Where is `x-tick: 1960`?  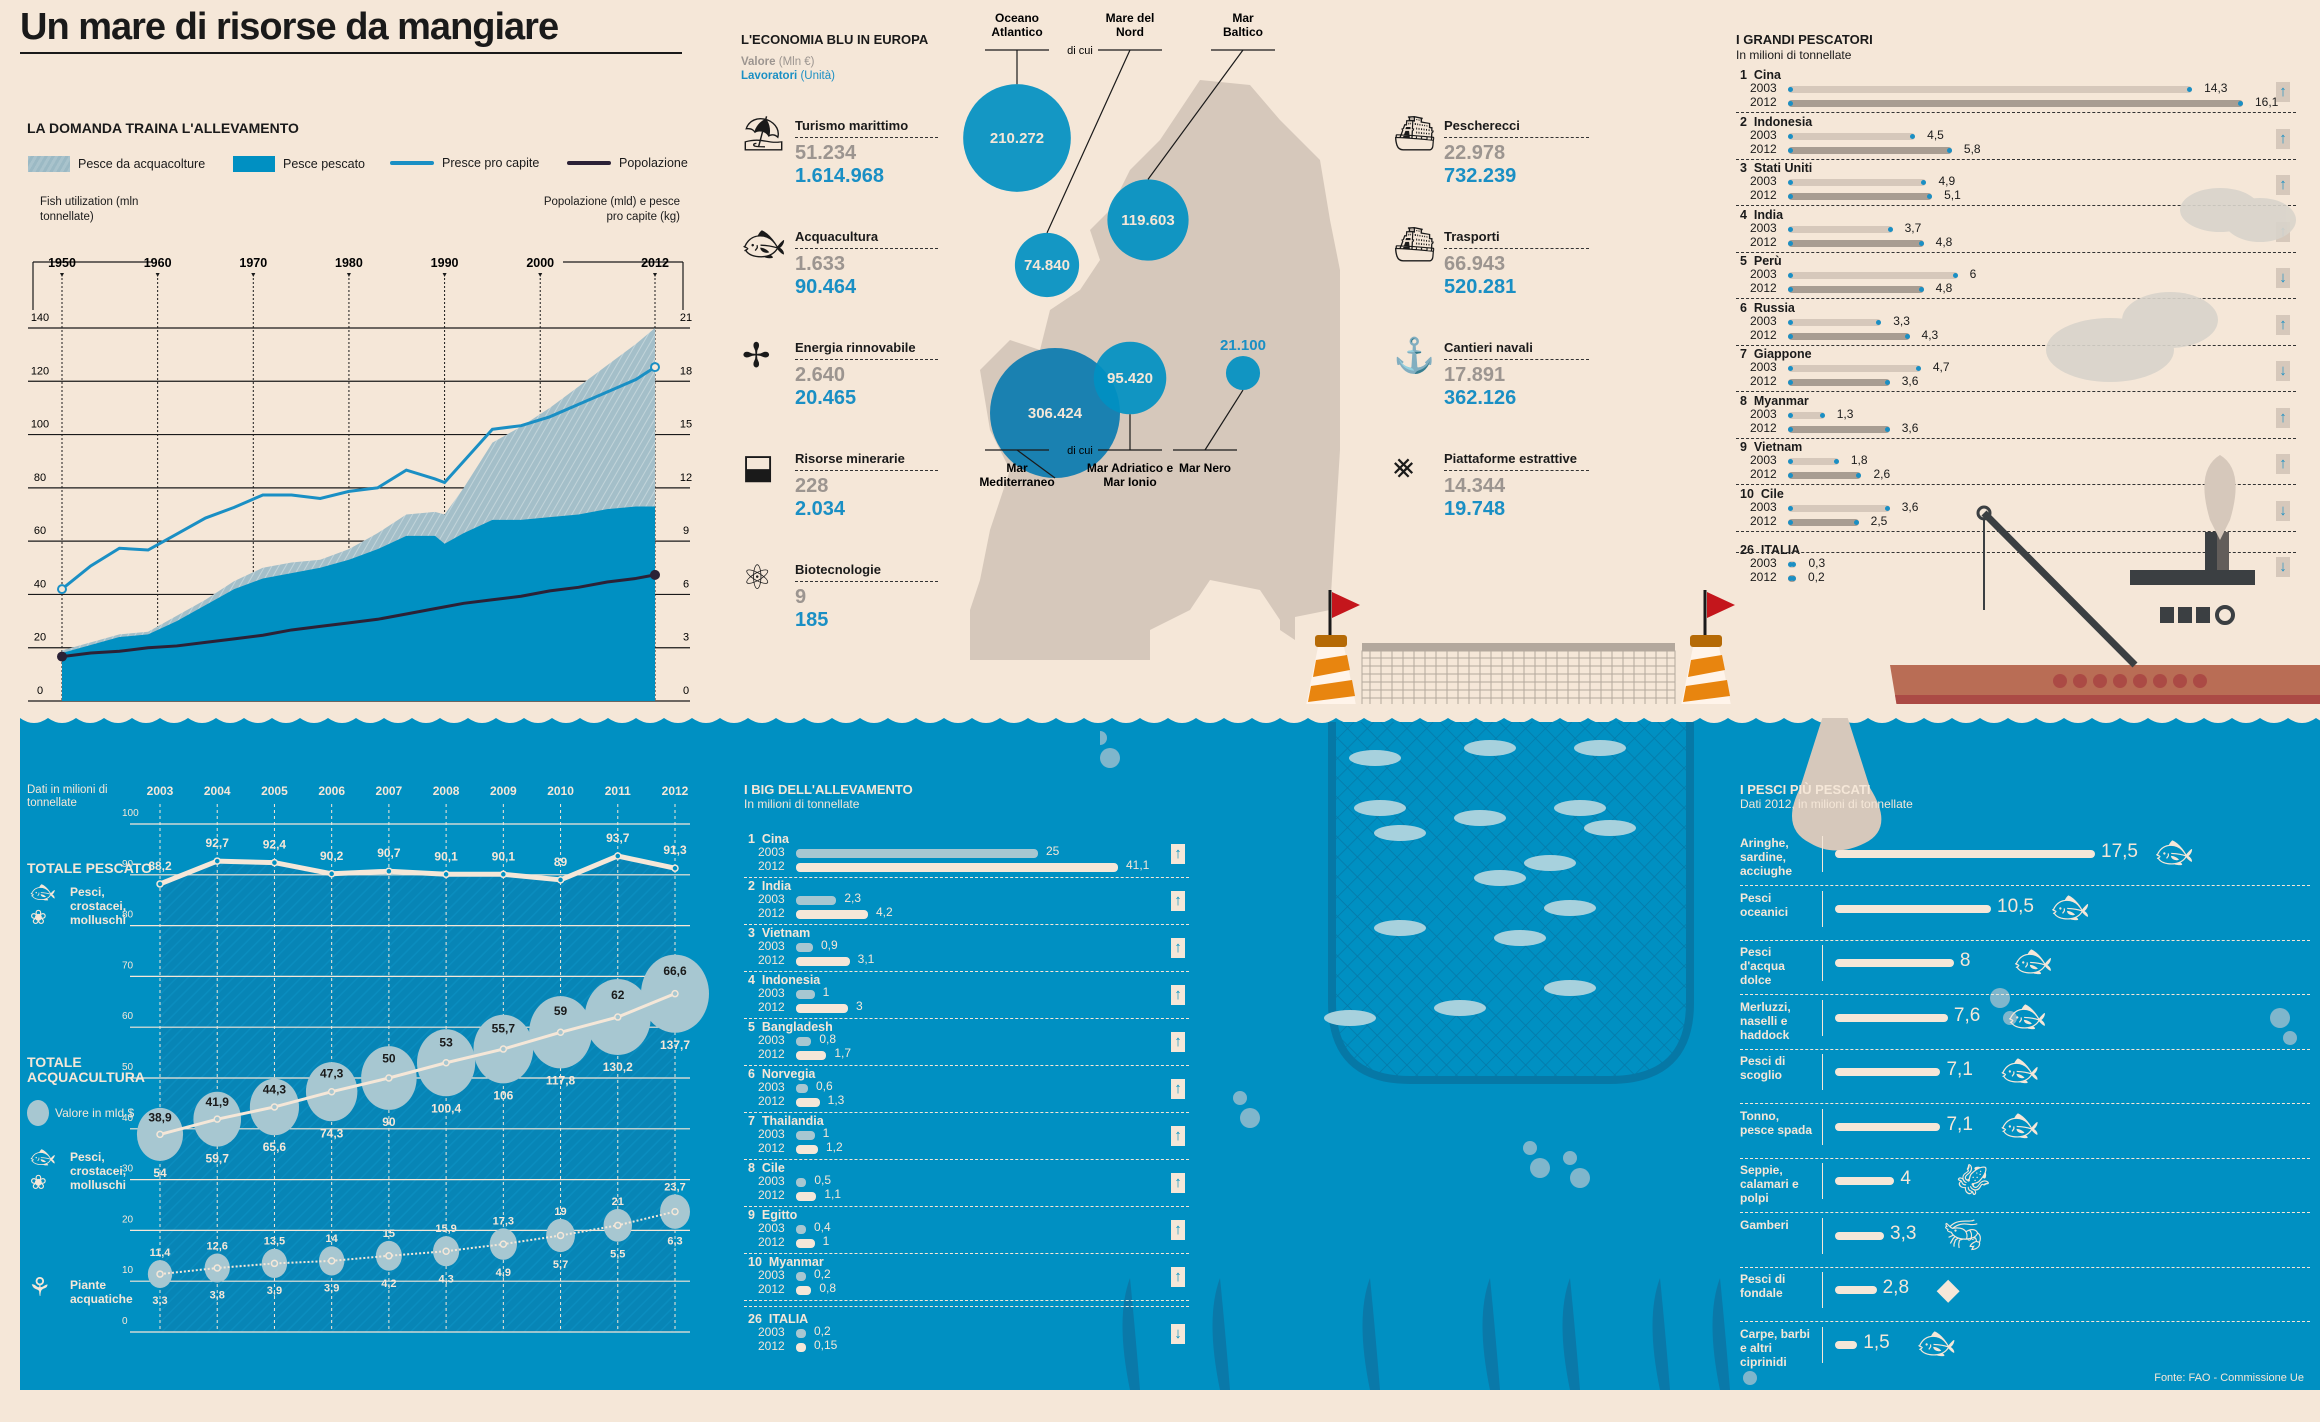 x-tick: 1960 is located at coordinates (158, 263).